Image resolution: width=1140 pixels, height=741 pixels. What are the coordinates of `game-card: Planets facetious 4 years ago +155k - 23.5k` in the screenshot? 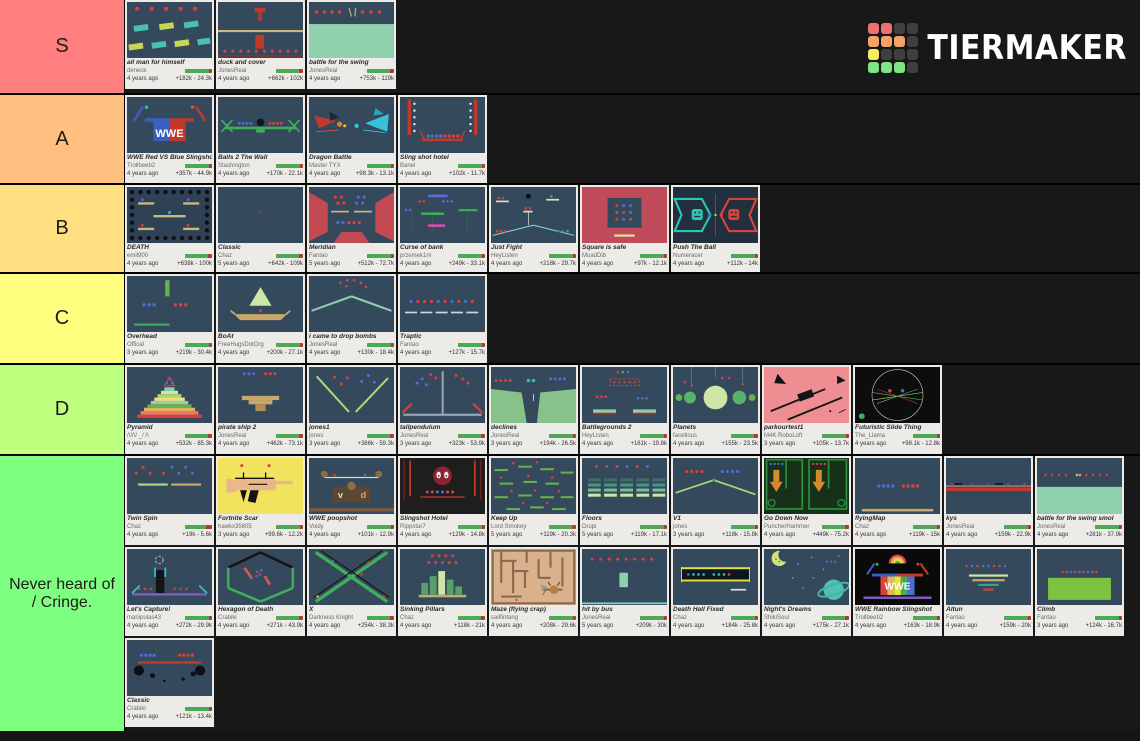 It's located at (715, 409).